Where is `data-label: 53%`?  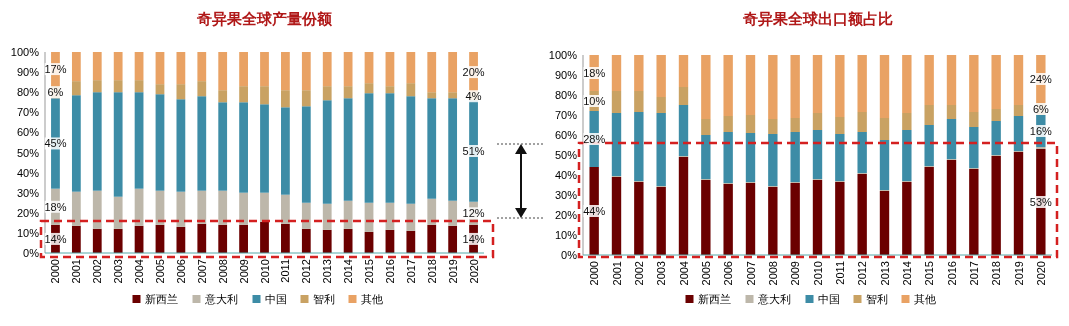 data-label: 53% is located at coordinates (1041, 202).